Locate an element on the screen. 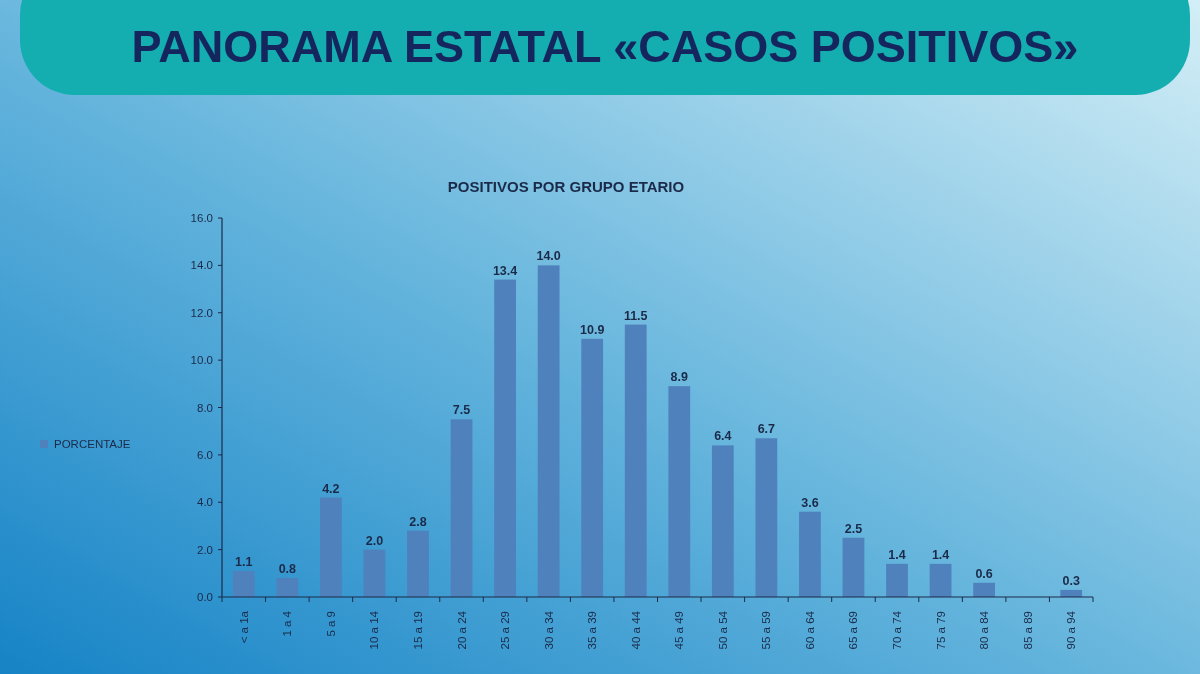 The image size is (1200, 674). chart-title: PANORAMA ESTATAL «CASOS POSITIVOS» is located at coordinates (605, 46).